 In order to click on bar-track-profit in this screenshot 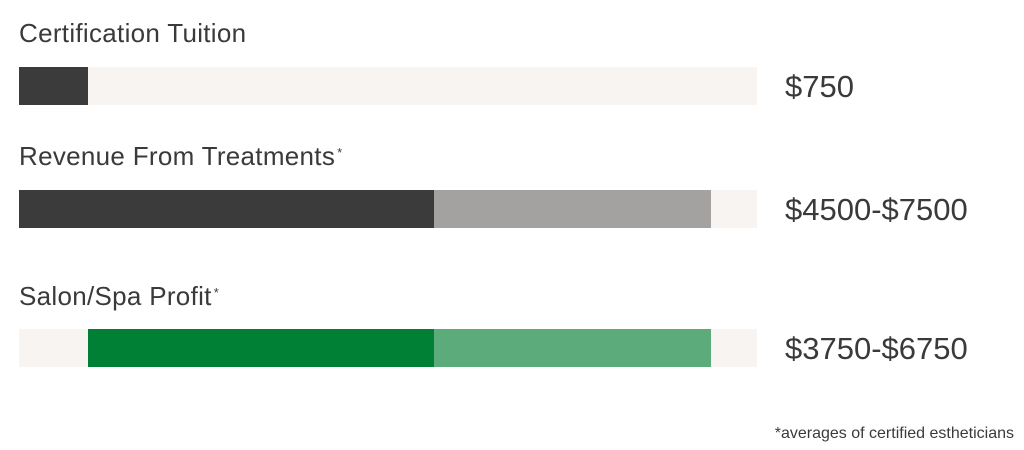, I will do `click(388, 348)`.